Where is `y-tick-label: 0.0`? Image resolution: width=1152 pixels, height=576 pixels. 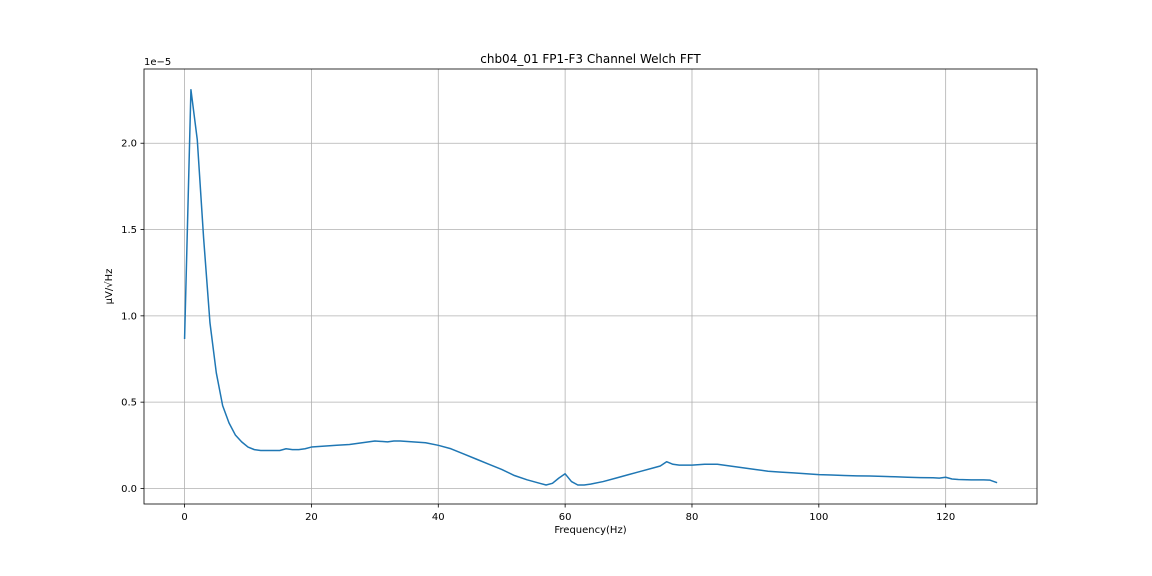
y-tick-label: 0.0 is located at coordinates (129, 489).